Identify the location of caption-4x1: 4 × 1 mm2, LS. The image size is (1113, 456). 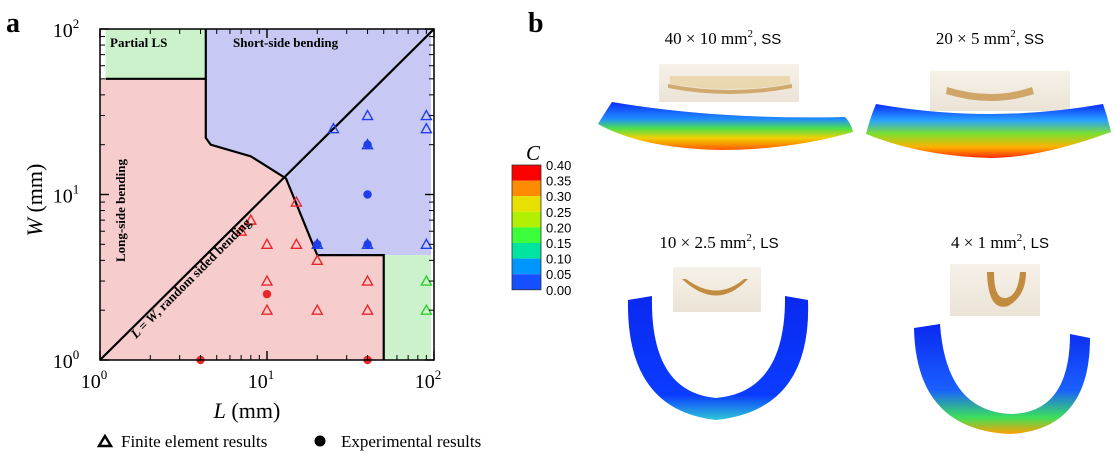
(1000, 242).